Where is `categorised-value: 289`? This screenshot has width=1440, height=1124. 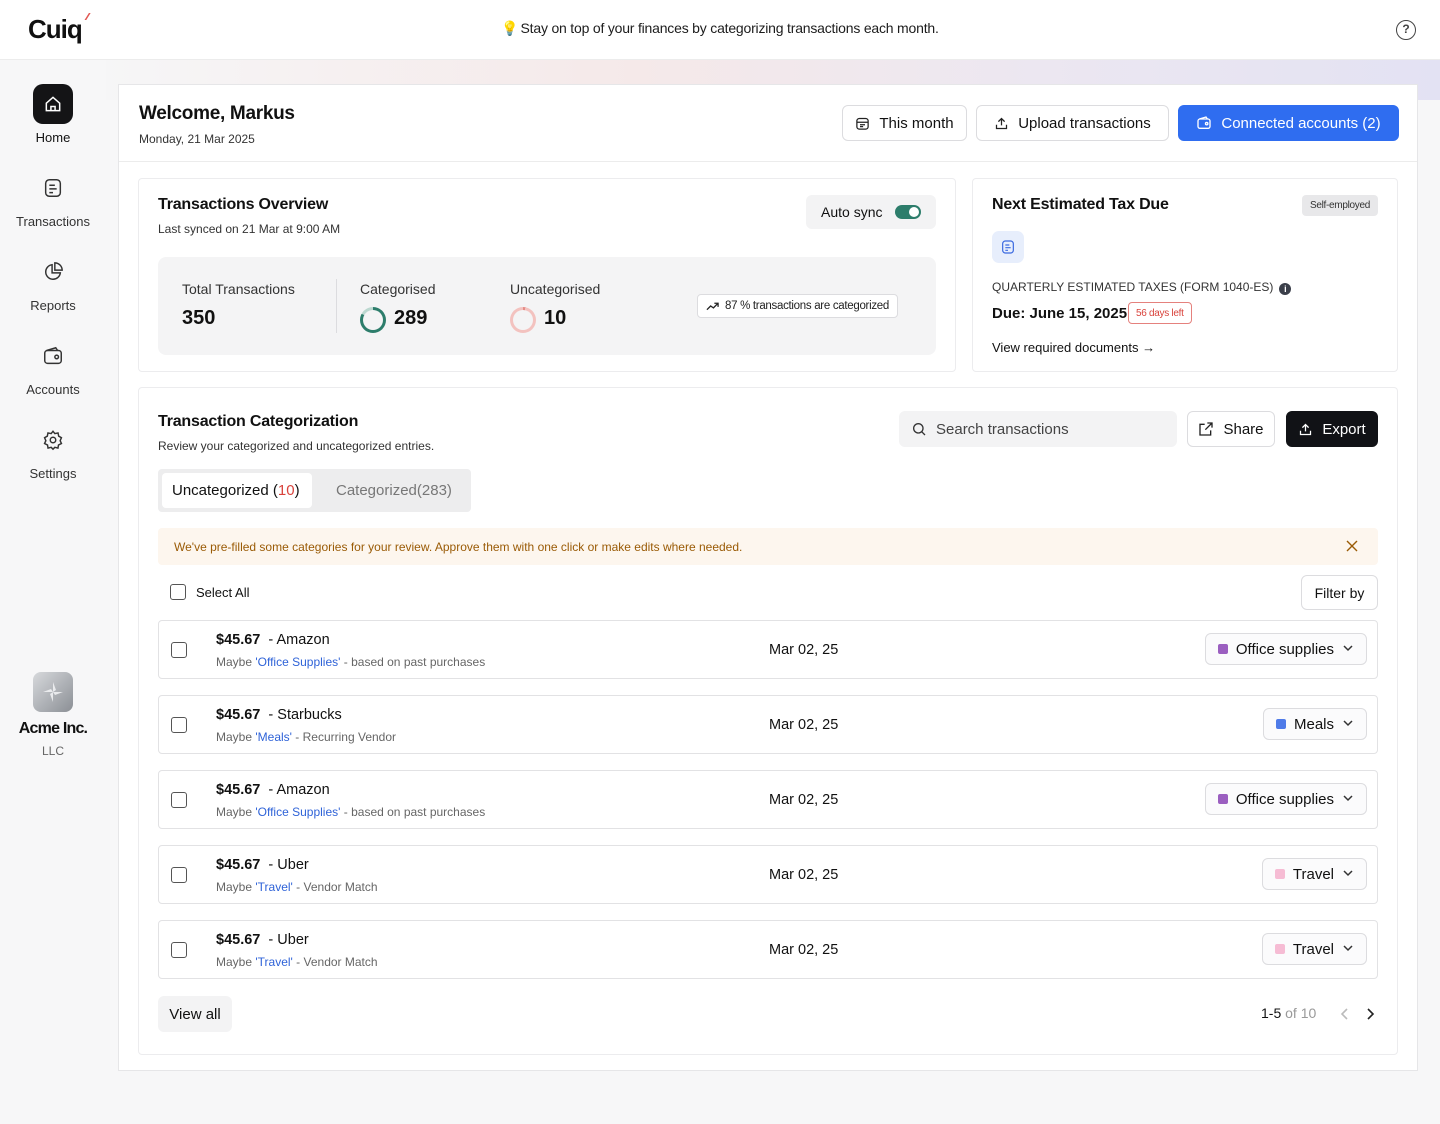 categorised-value: 289 is located at coordinates (411, 318).